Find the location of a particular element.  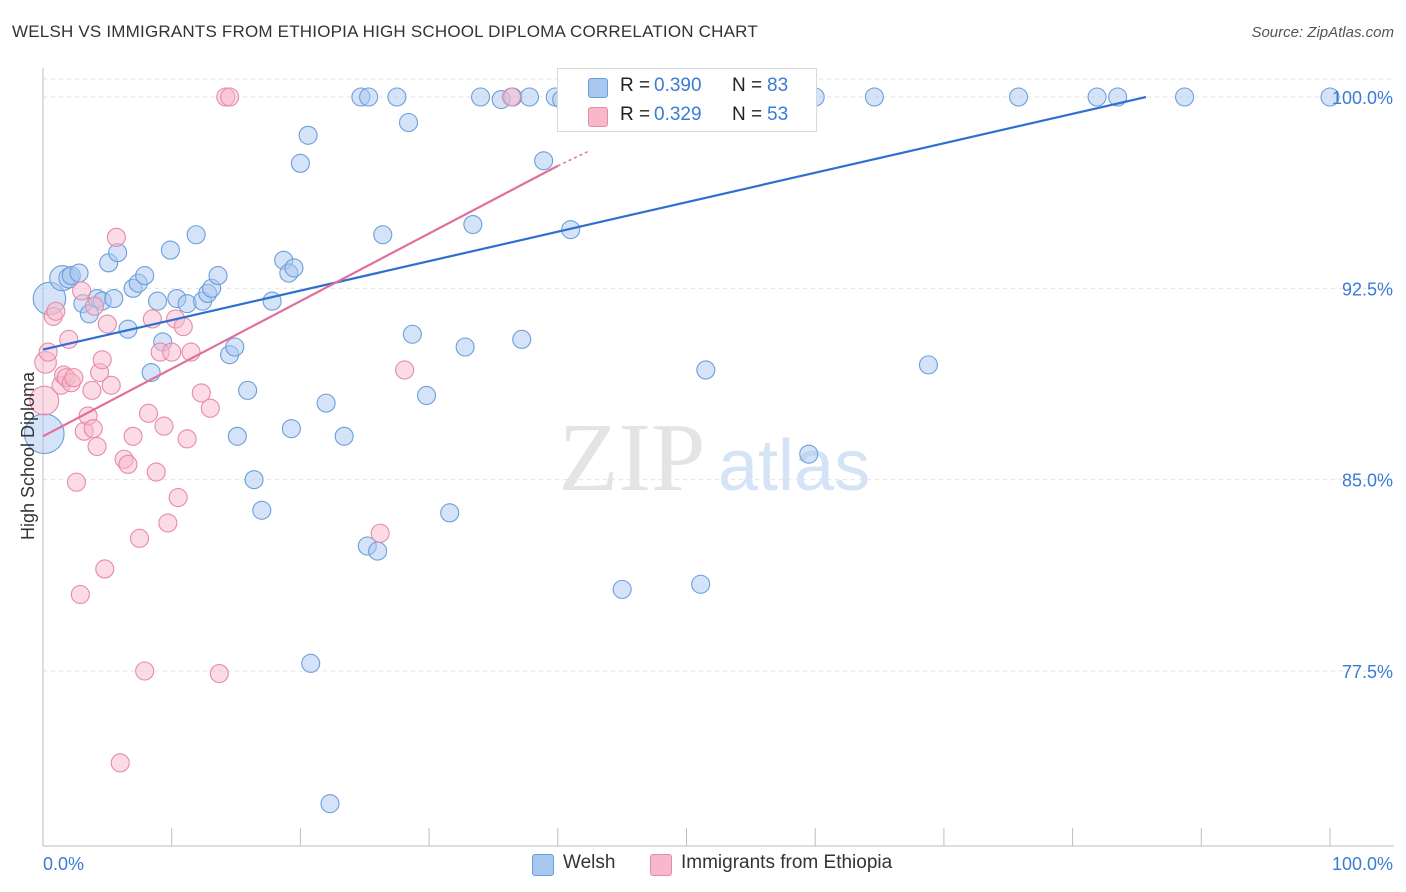

y-axis-label: High School Diploma is located at coordinates (28, 455).